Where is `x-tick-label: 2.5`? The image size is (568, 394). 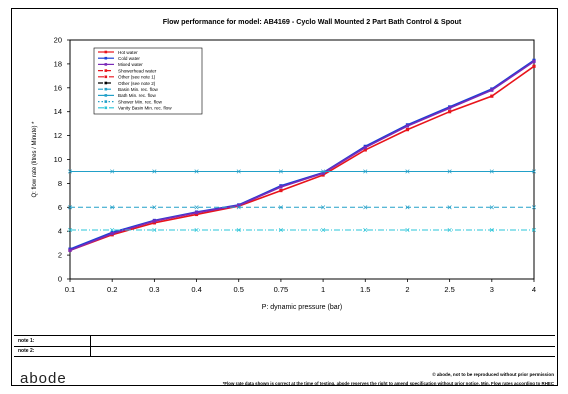
x-tick-label: 2.5 is located at coordinates (449, 289).